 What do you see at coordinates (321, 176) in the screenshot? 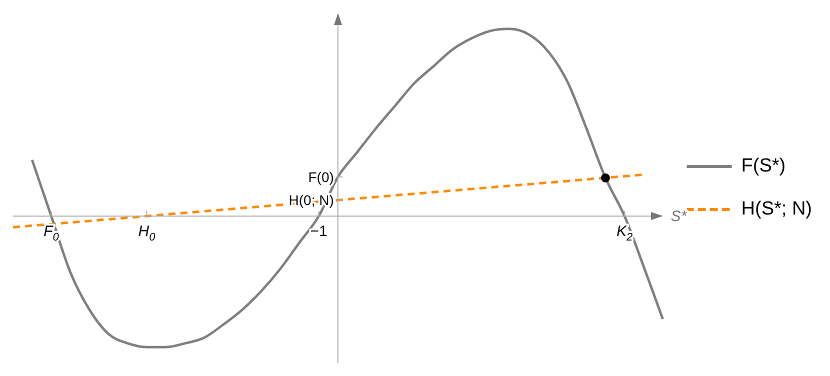
I see `annotation: F(0)` at bounding box center [321, 176].